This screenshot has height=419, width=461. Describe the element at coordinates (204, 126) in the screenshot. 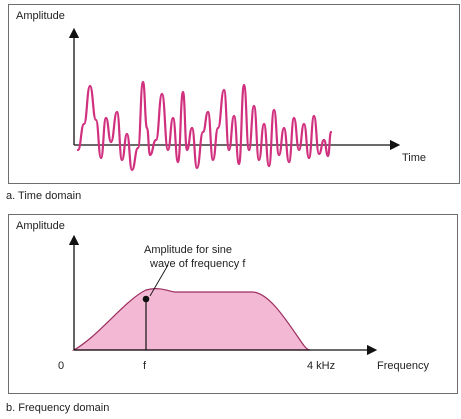

I see `time-waveform` at that location.